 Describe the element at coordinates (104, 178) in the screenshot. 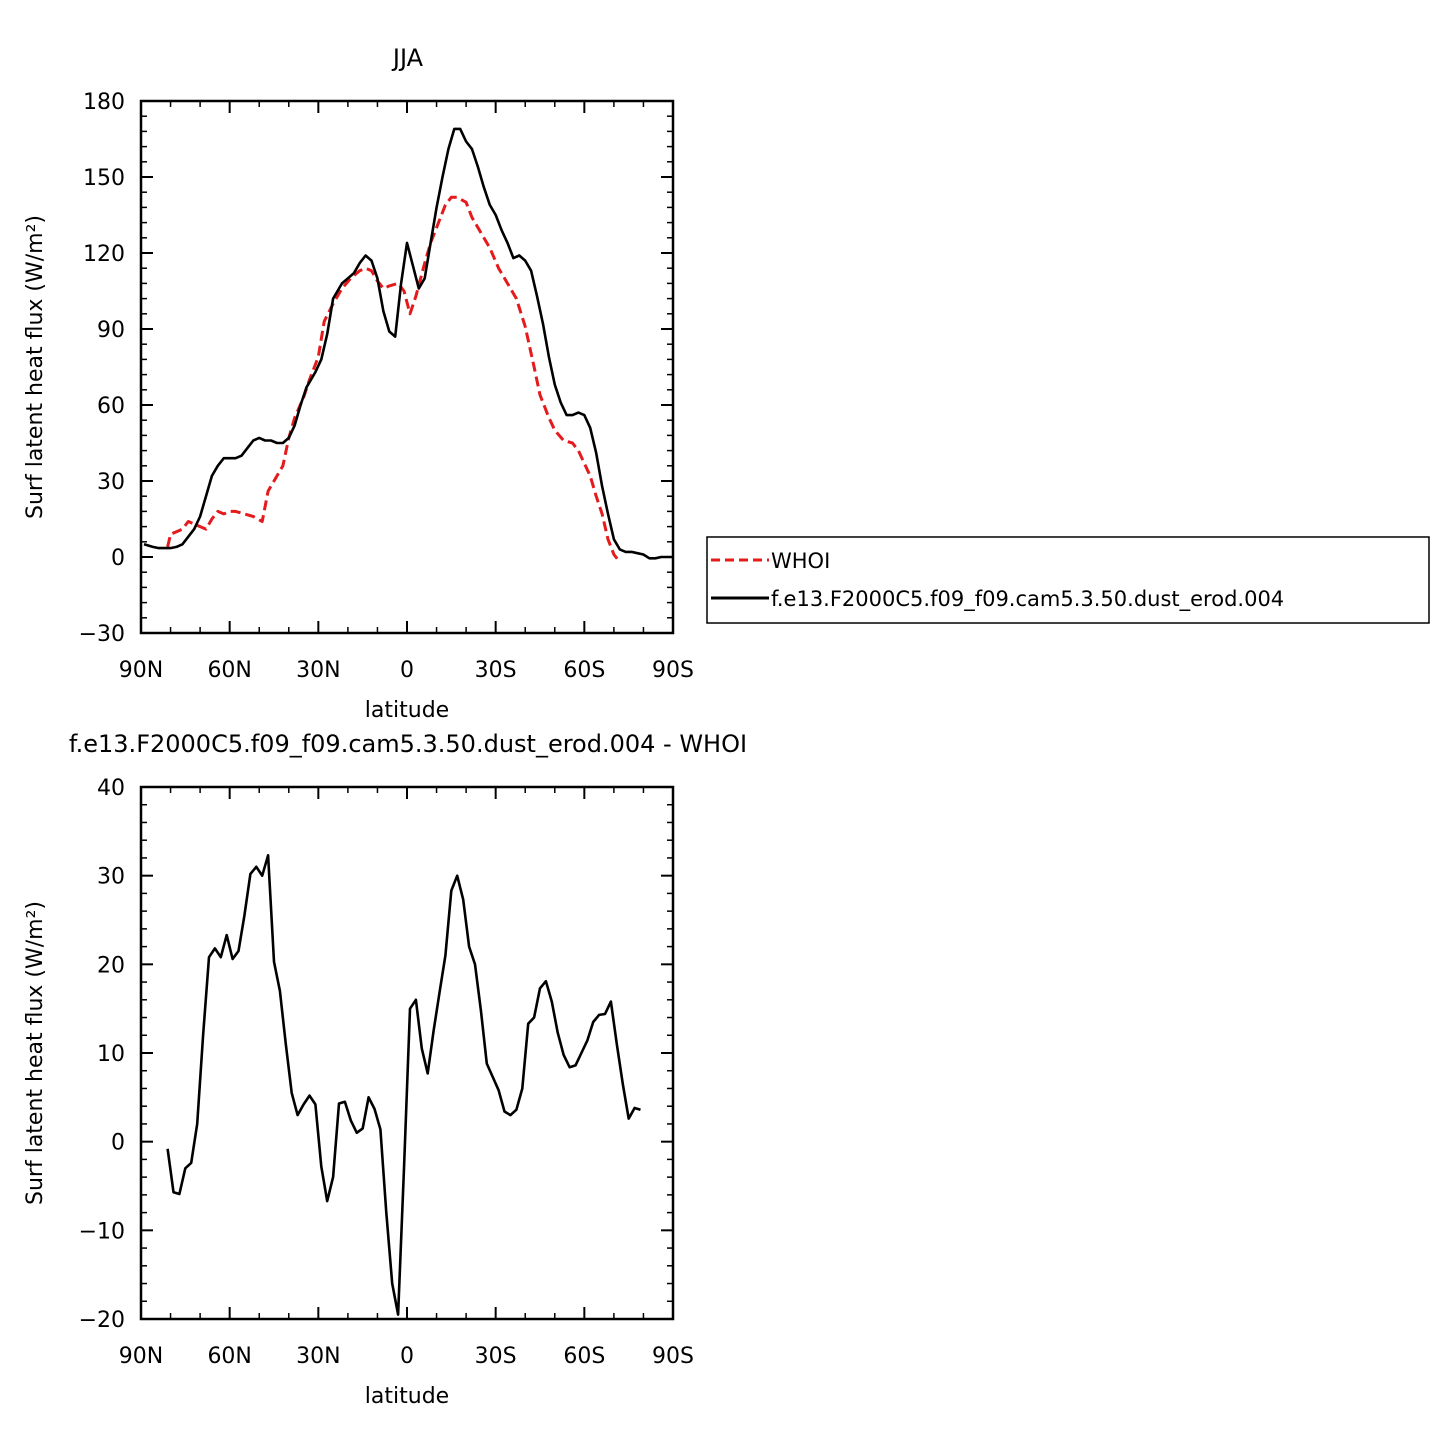

I see `y-tick-label: 150` at that location.